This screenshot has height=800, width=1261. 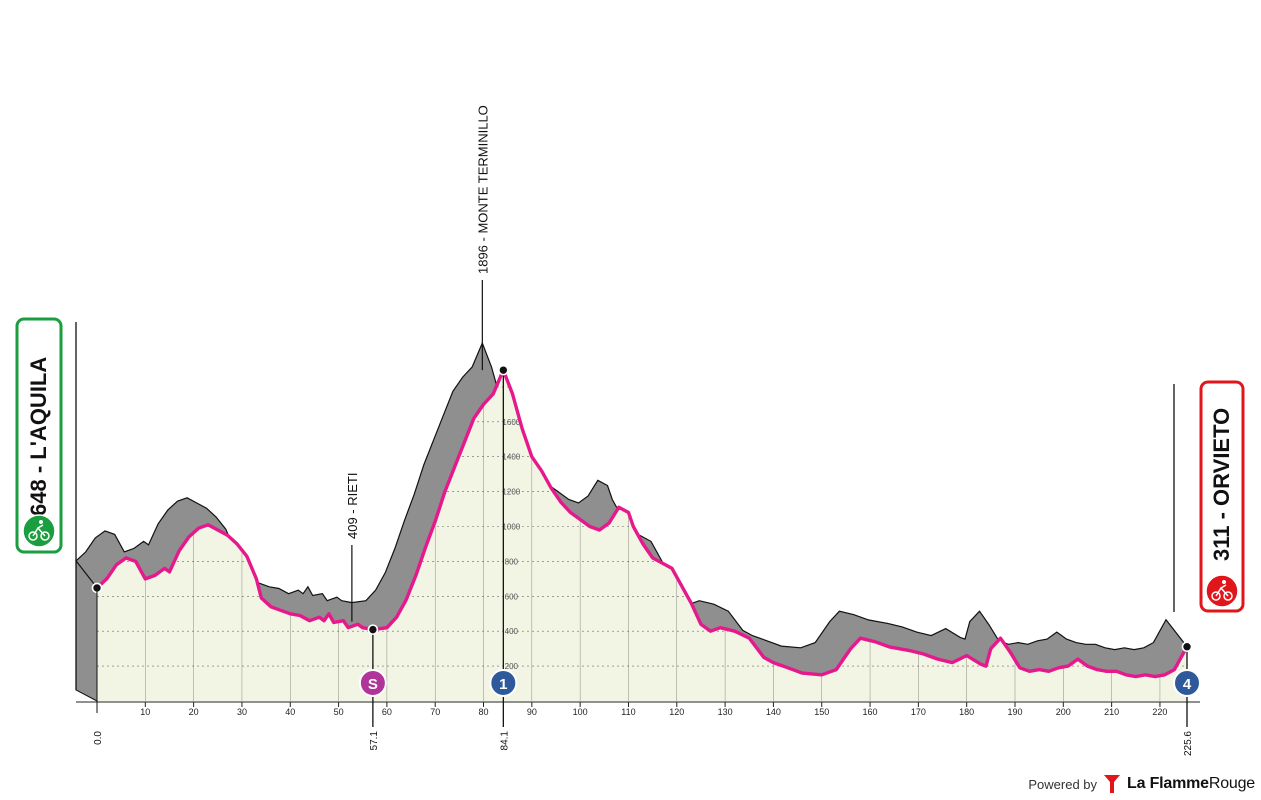 What do you see at coordinates (512, 631) in the screenshot?
I see `y-tick-label: 400` at bounding box center [512, 631].